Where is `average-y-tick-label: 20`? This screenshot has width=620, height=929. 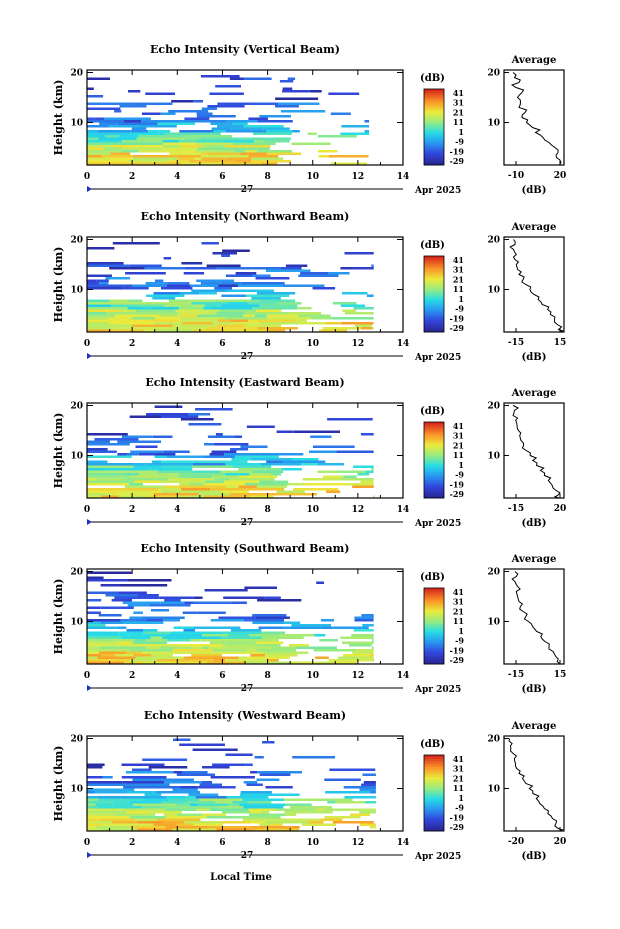 average-y-tick-label: 20 is located at coordinates (493, 241).